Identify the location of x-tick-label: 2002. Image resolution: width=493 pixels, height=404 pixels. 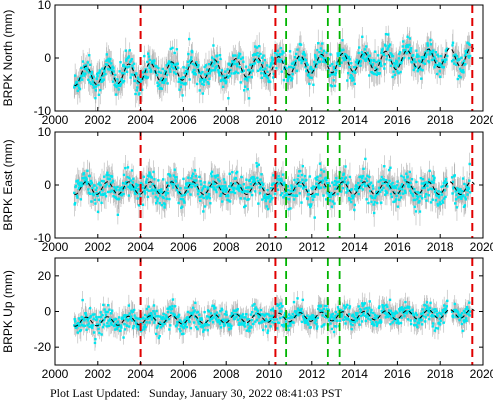
(97, 120).